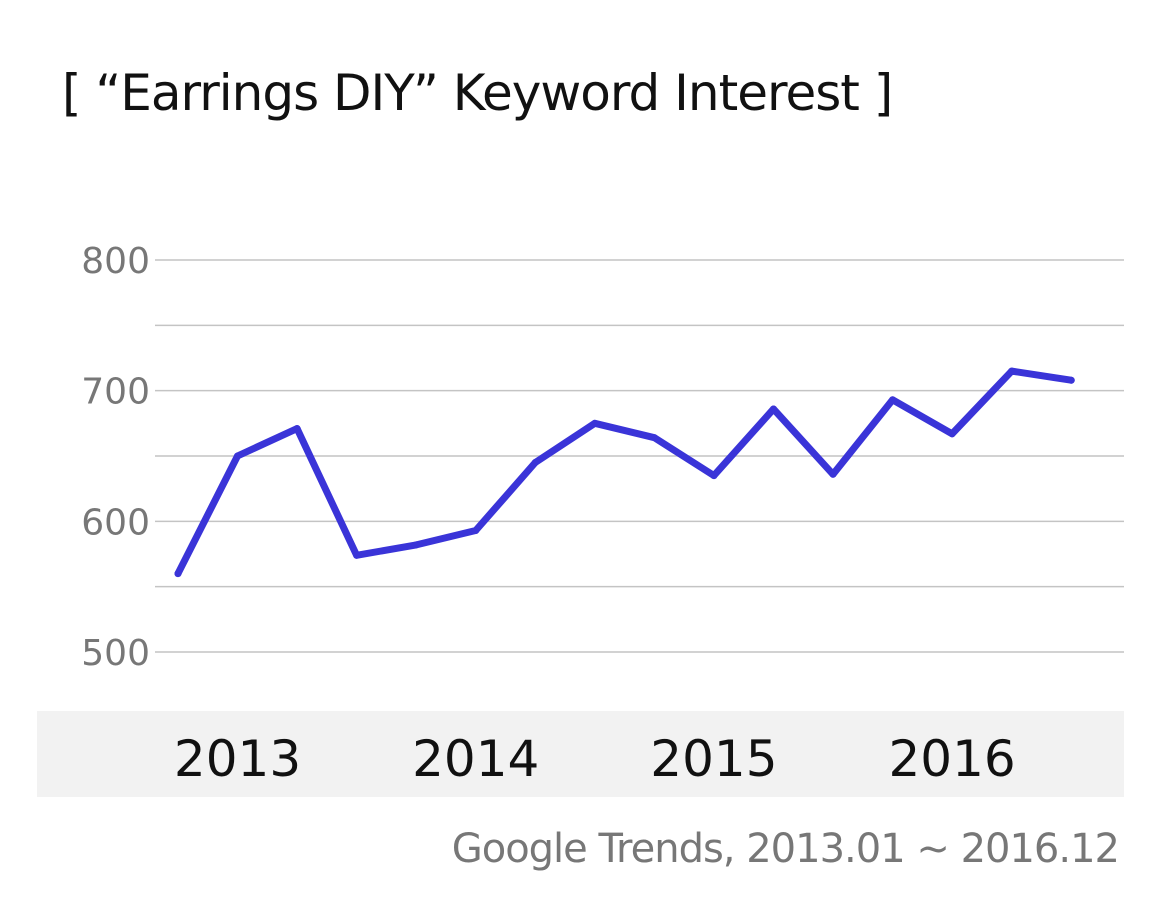 This screenshot has width=1161, height=921. I want to click on x-axis-ticks: 2013 2014 2015 2016, so click(595, 759).